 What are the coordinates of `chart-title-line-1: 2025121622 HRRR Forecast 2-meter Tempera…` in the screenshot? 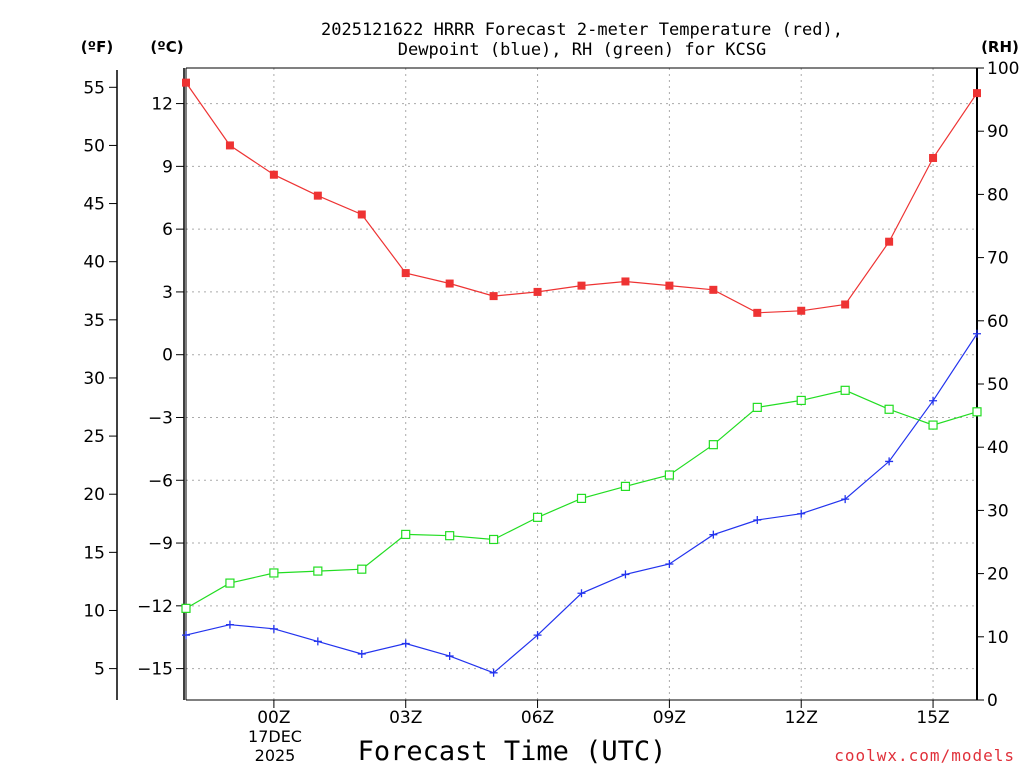 It's located at (582, 30).